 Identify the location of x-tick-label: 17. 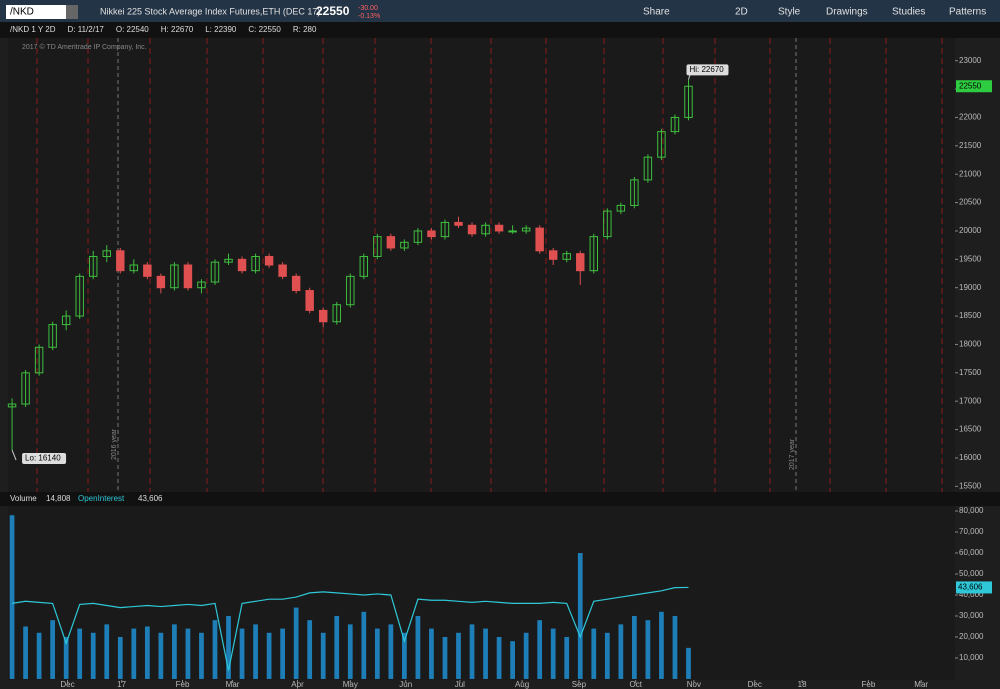
(121, 684).